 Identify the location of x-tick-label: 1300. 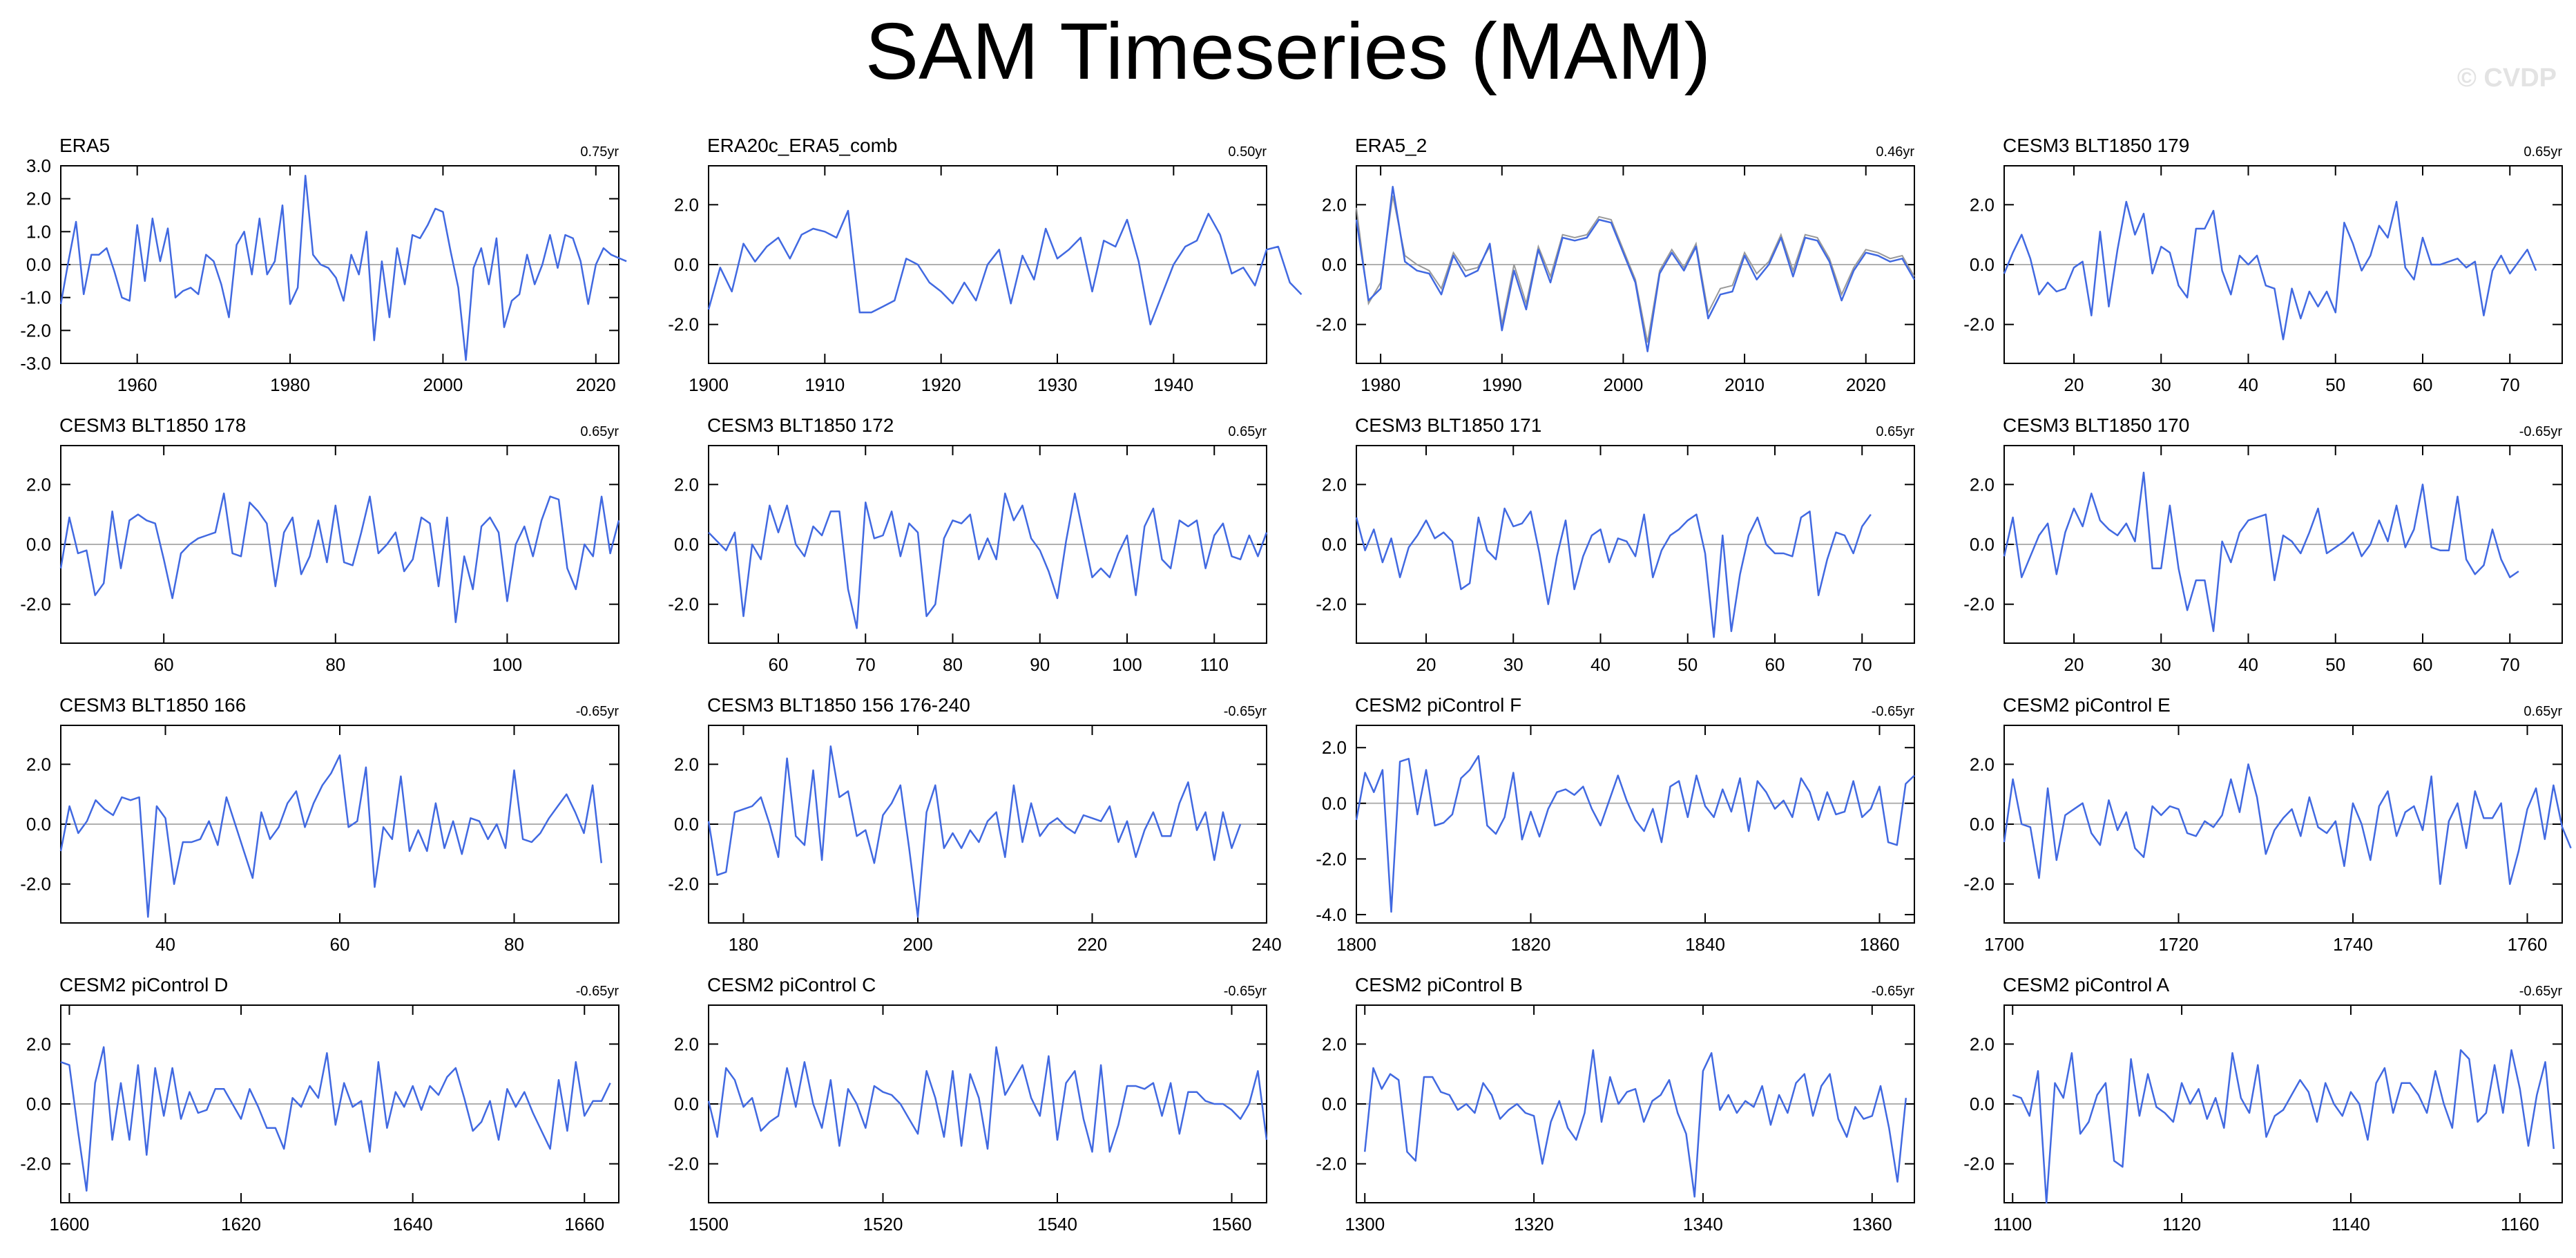
(1365, 1224).